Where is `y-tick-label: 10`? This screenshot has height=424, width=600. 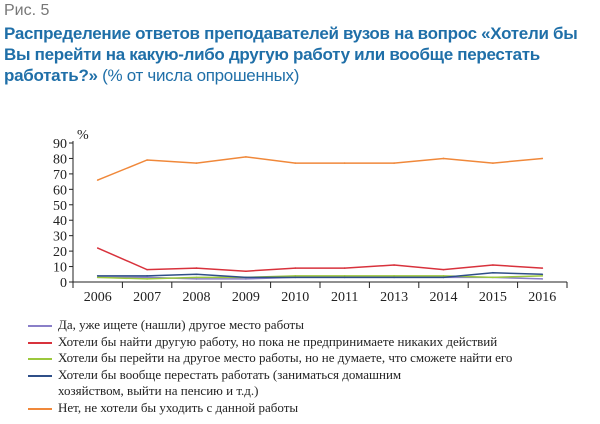 y-tick-label: 10 is located at coordinates (60, 268).